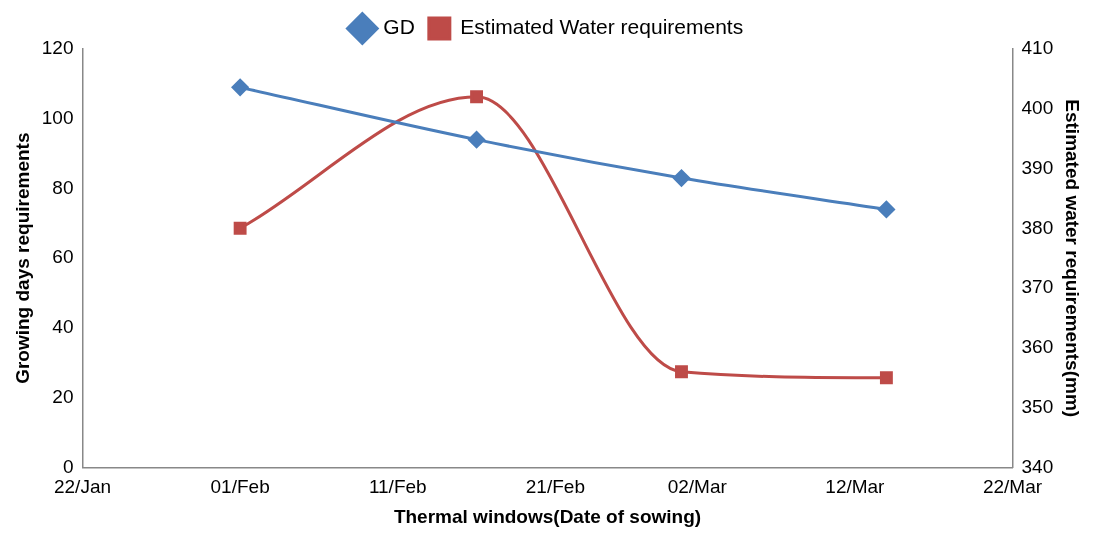  What do you see at coordinates (397, 487) in the screenshot?
I see `x-tick-label: 11/Feb` at bounding box center [397, 487].